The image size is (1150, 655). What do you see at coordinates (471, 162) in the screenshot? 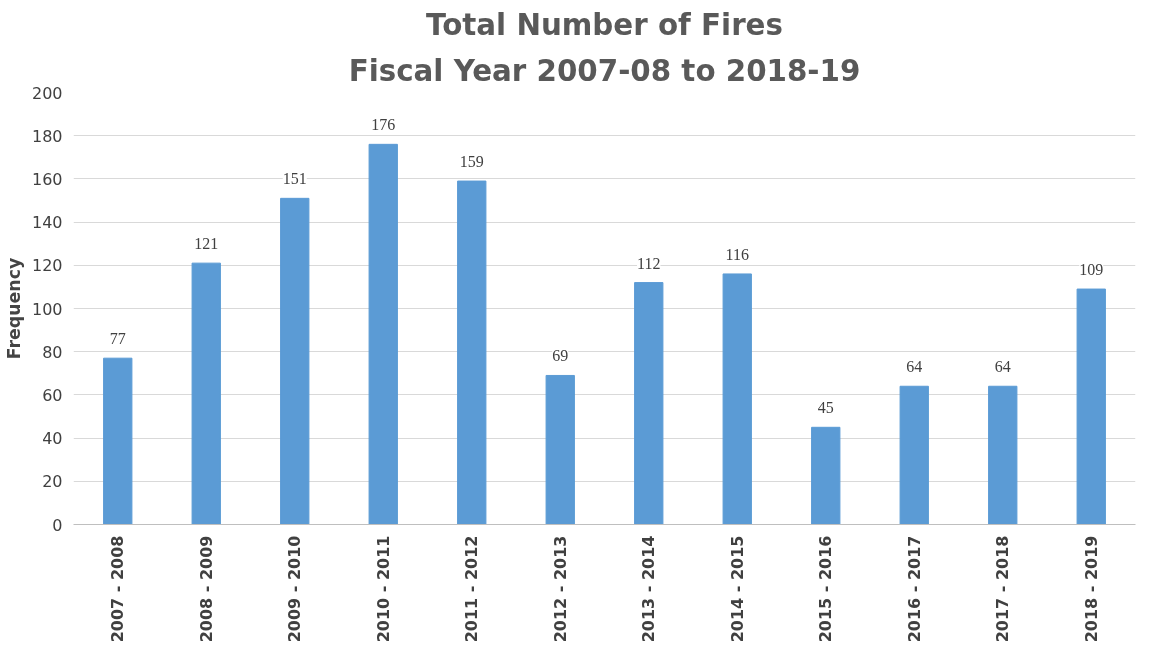
I see `data-label: 159` at bounding box center [471, 162].